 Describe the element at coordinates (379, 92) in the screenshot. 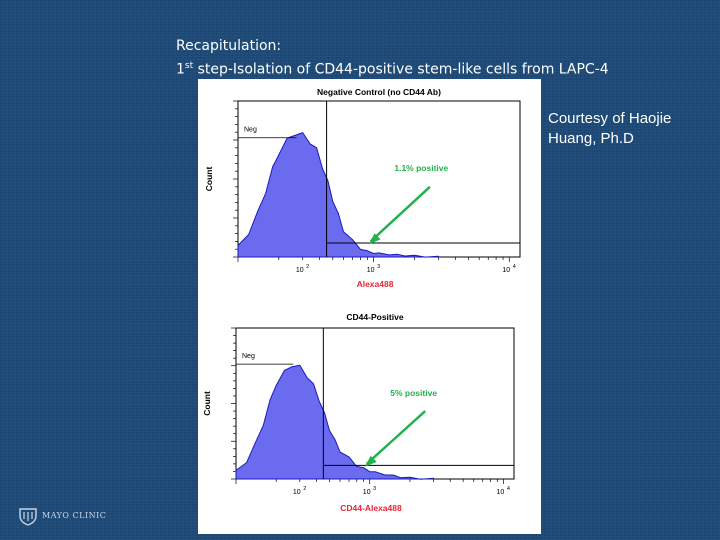

I see `chart-title: Negative Control (no CD44 Ab)` at that location.